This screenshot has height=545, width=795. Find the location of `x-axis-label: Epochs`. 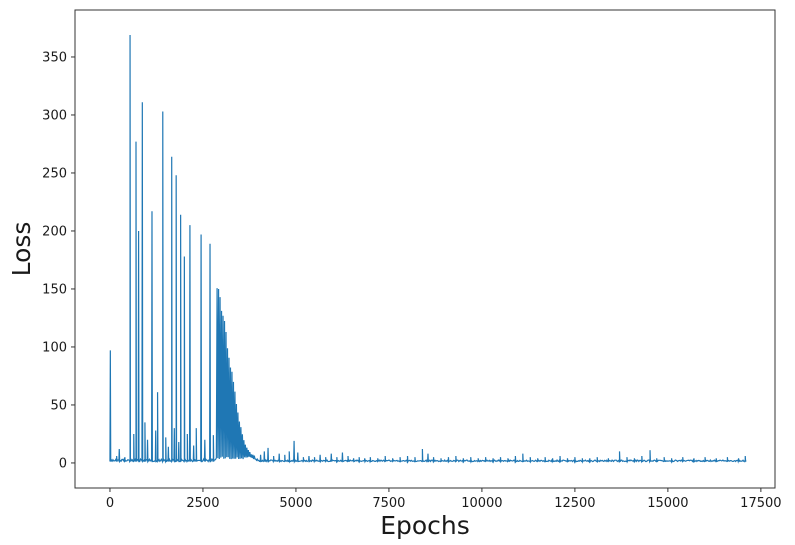

x-axis-label: Epochs is located at coordinates (425, 525).